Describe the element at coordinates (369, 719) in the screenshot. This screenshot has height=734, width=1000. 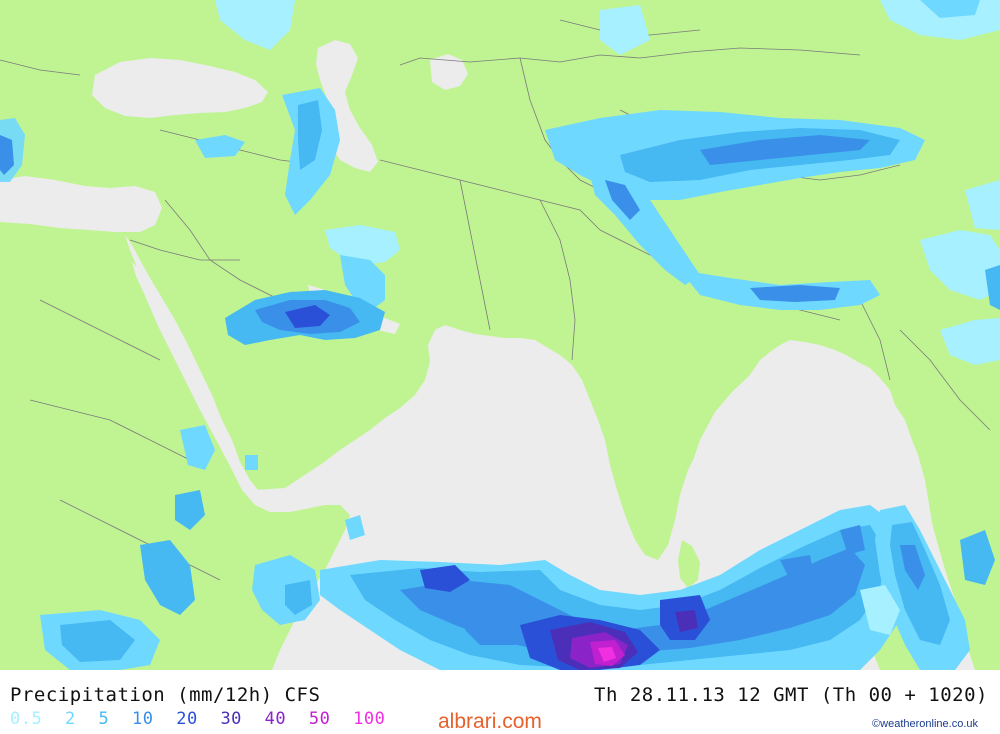
I see `legend-item-100: 100` at that location.